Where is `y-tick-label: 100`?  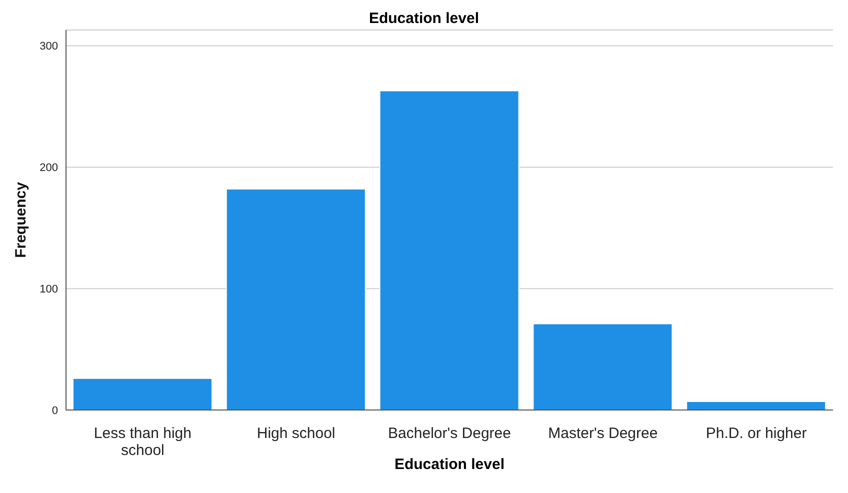
y-tick-label: 100 is located at coordinates (49, 290).